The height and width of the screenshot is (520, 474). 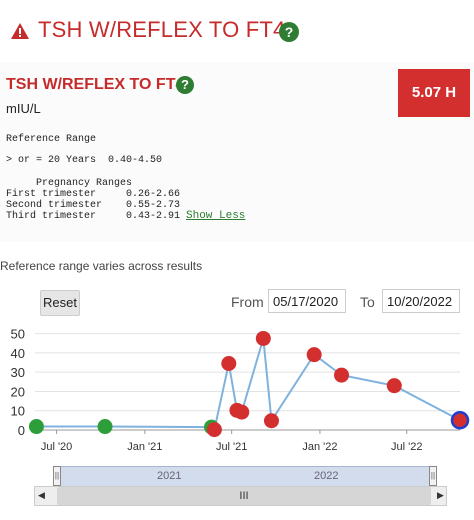 What do you see at coordinates (60, 303) in the screenshot?
I see `reset-button: Reset` at bounding box center [60, 303].